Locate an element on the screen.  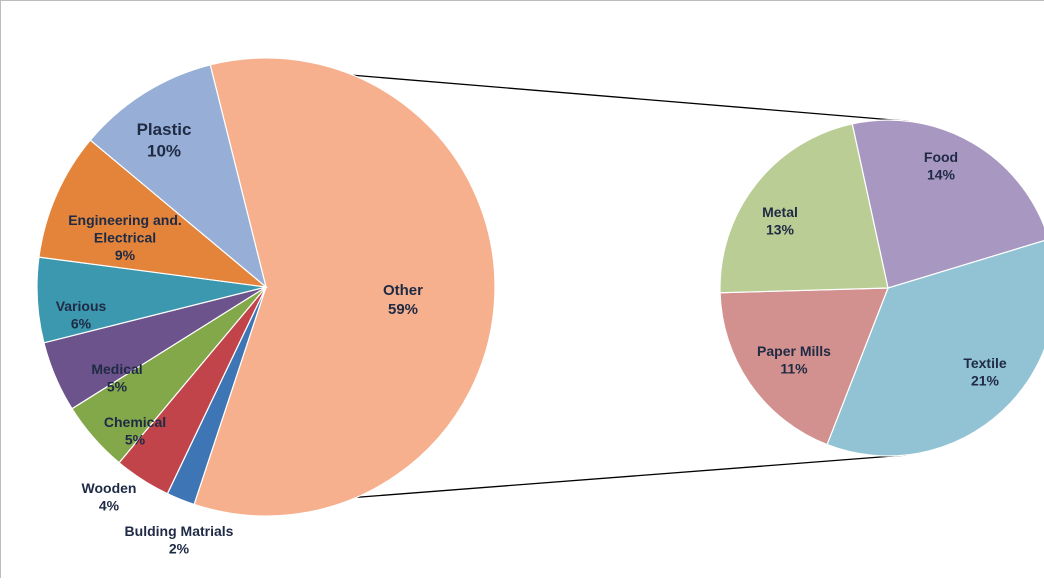
main-slice-engineering-and-electrical is located at coordinates (153, 213).